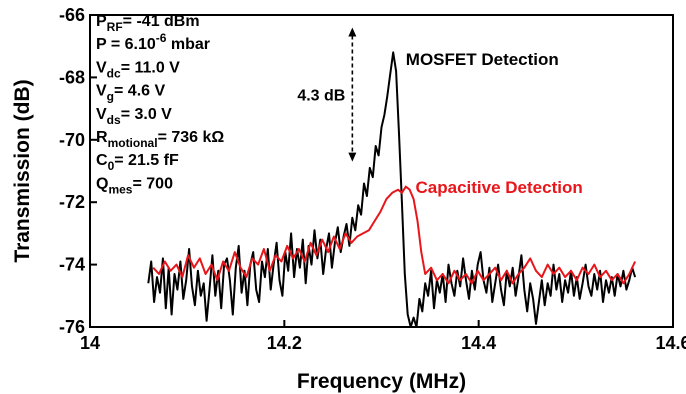 This screenshot has height=394, width=686. Describe the element at coordinates (670, 343) in the screenshot. I see `x-tick-label: 14.6` at that location.